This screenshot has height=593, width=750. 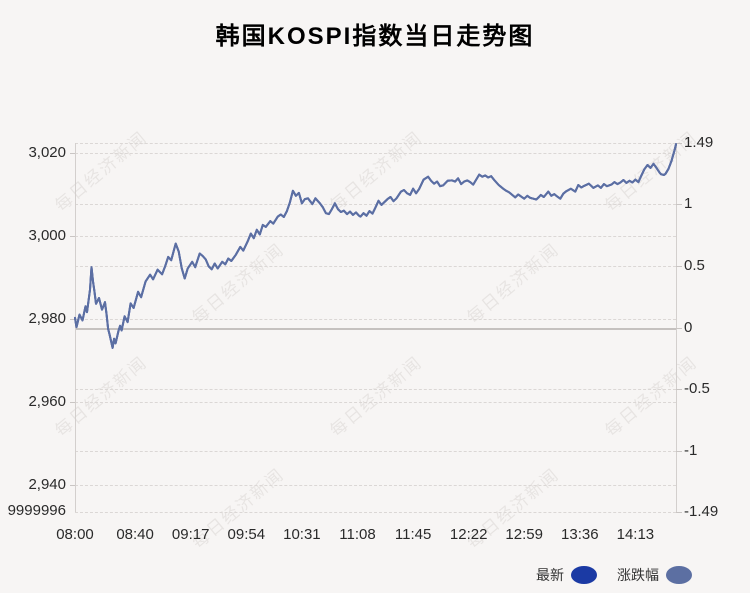 What do you see at coordinates (584, 575) in the screenshot?
I see `legend-dot-latest-icon` at bounding box center [584, 575].